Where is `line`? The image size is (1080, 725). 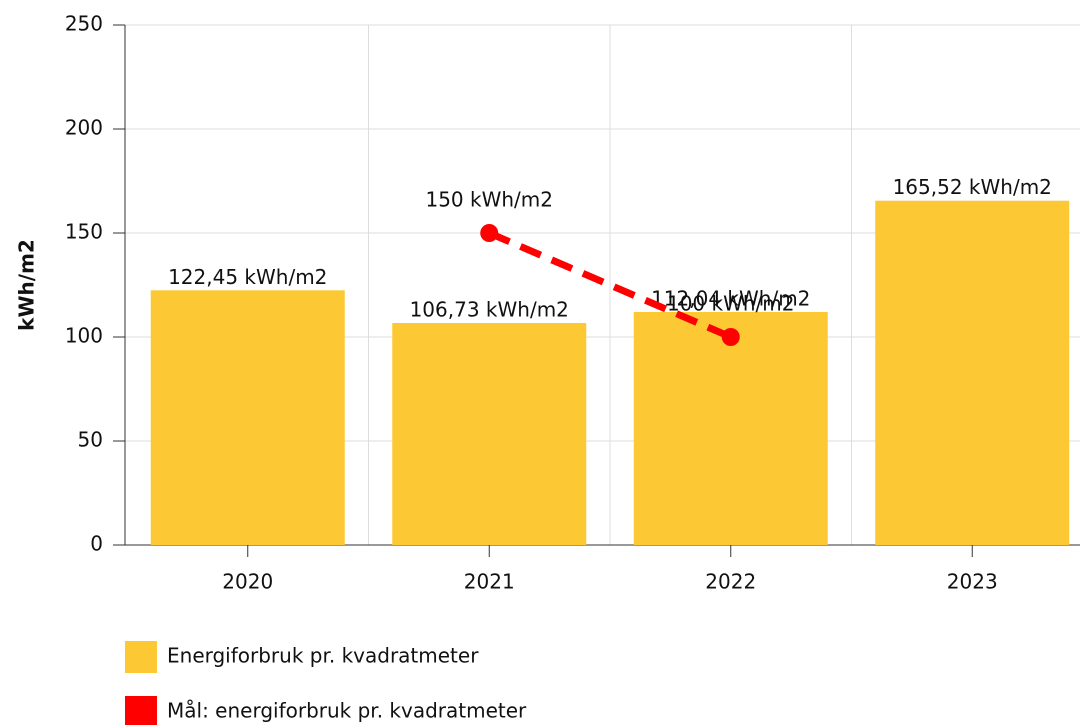 line is located at coordinates (610, 285).